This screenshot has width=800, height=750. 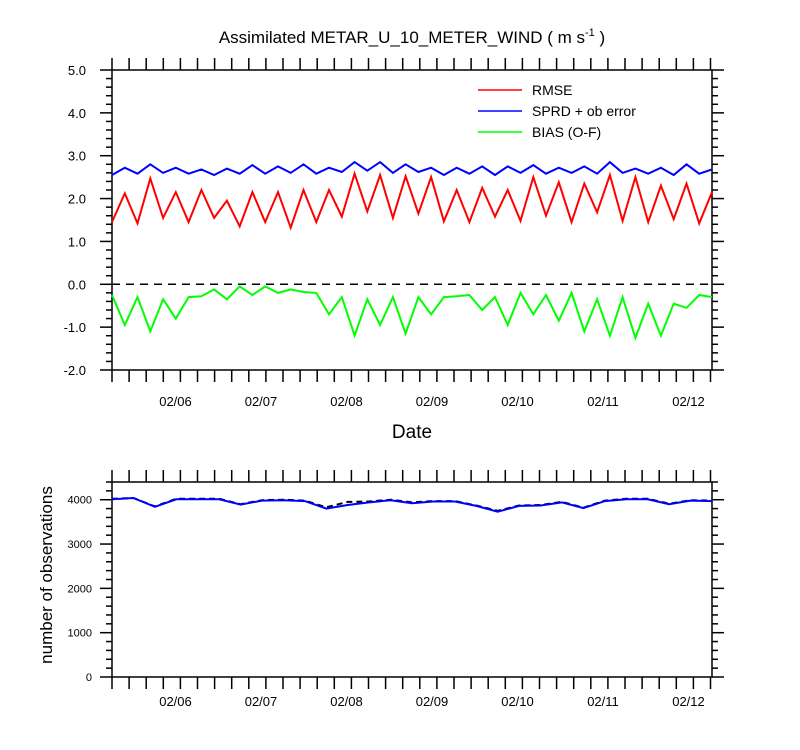 What do you see at coordinates (346, 401) in the screenshot?
I see `x-tick-label: 02/08` at bounding box center [346, 401].